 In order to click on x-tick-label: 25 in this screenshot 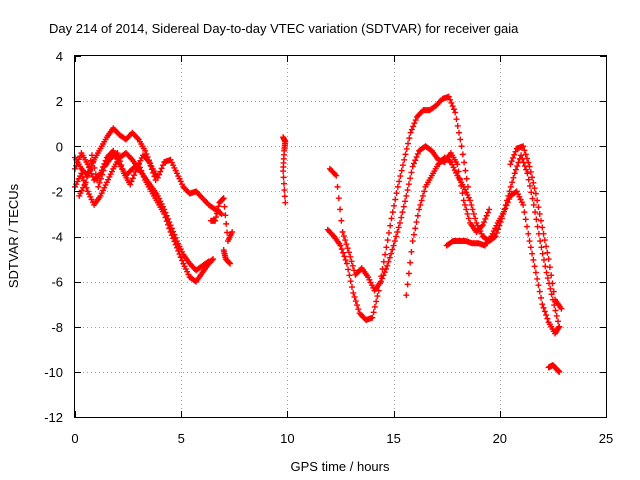, I will do `click(606, 438)`.